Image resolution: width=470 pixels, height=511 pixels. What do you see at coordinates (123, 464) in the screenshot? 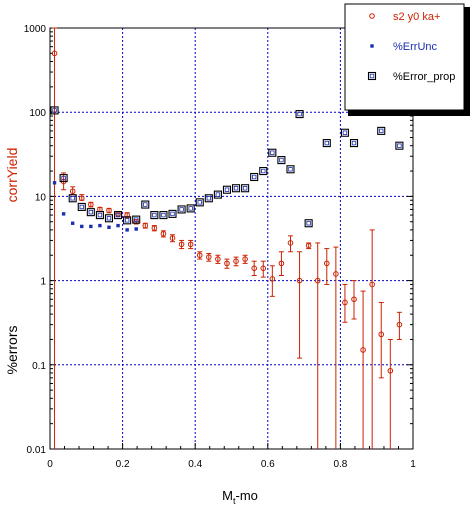
I see `x-tick-label: 0.2` at bounding box center [123, 464].